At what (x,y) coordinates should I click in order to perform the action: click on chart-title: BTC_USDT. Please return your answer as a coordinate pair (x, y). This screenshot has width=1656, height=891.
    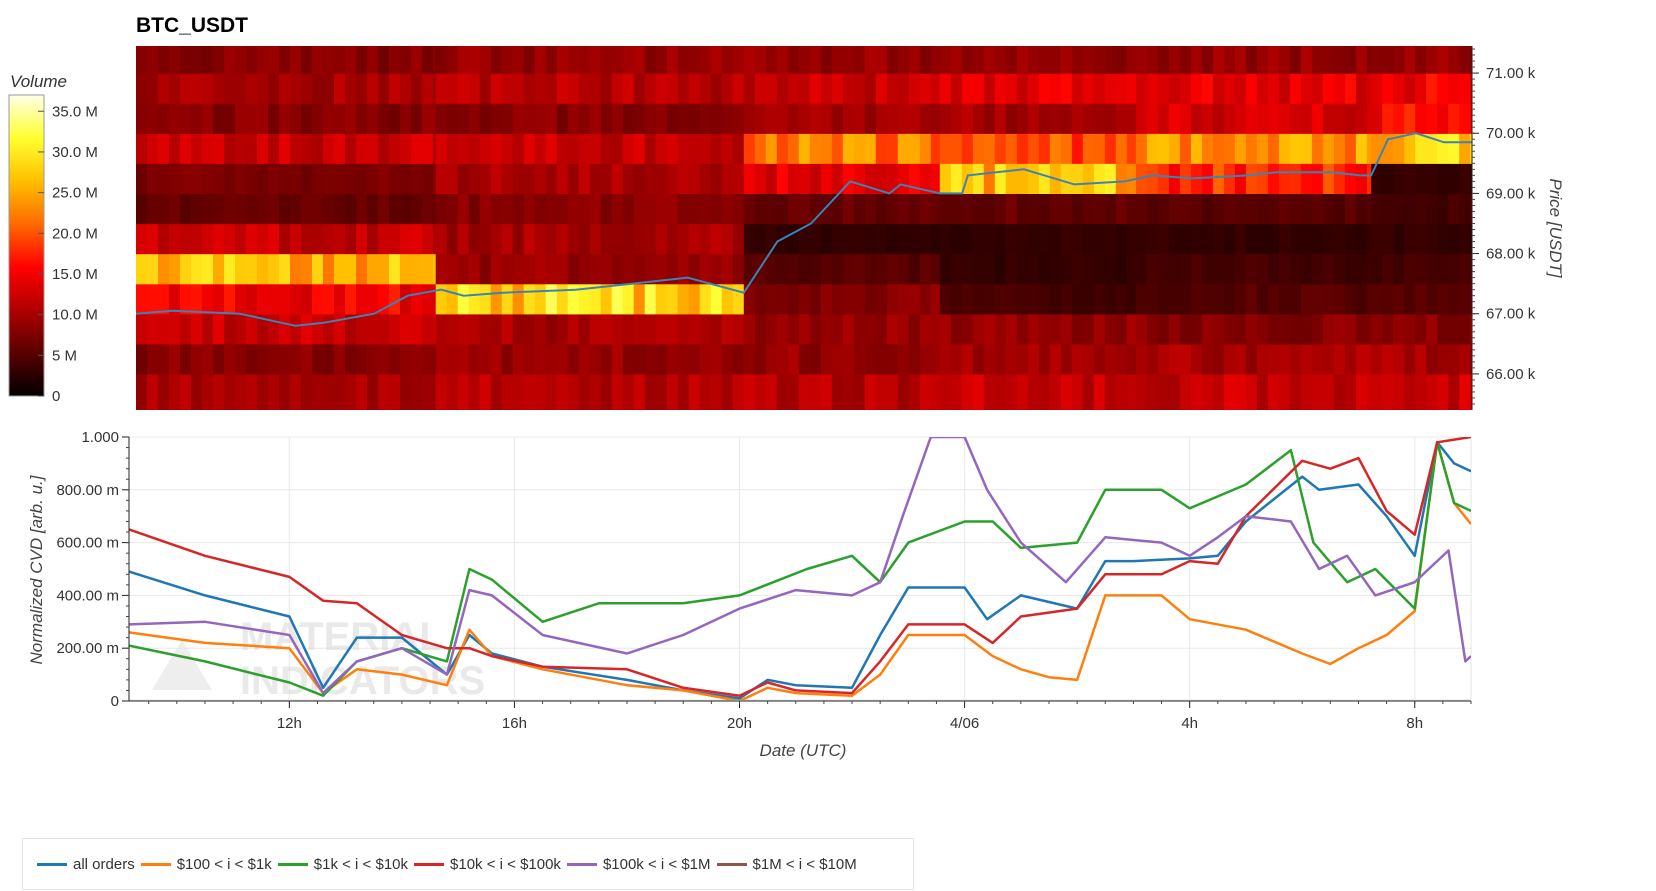
    Looking at the image, I should click on (192, 25).